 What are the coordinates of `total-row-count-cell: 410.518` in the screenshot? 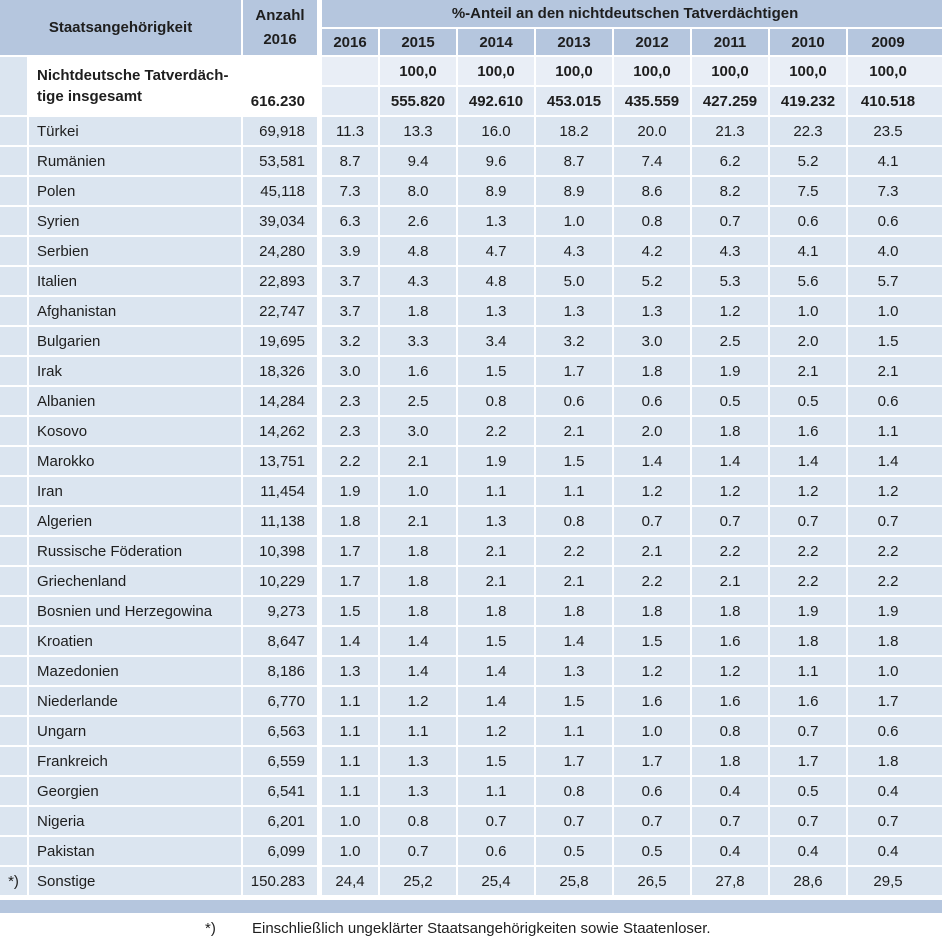 It's located at (895, 102).